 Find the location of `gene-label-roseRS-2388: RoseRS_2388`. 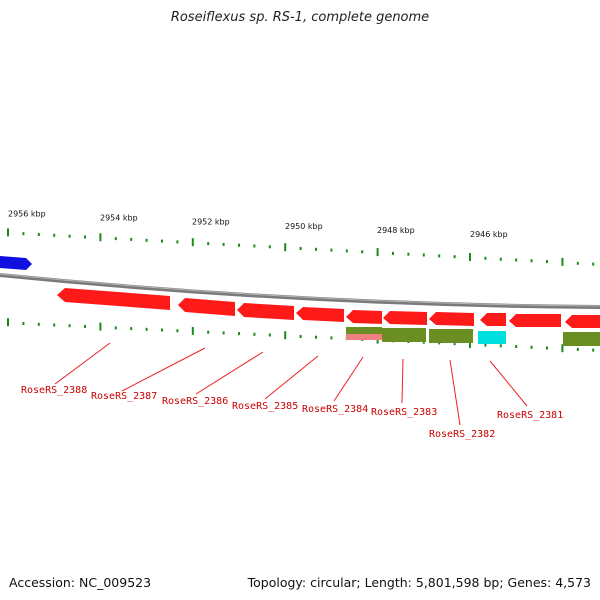

gene-label-roseRS-2388: RoseRS_2388 is located at coordinates (54, 390).